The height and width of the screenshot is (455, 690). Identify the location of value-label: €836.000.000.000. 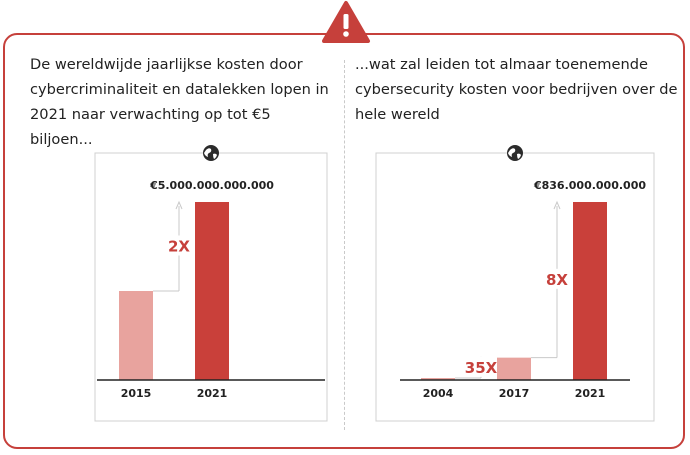
(589, 185).